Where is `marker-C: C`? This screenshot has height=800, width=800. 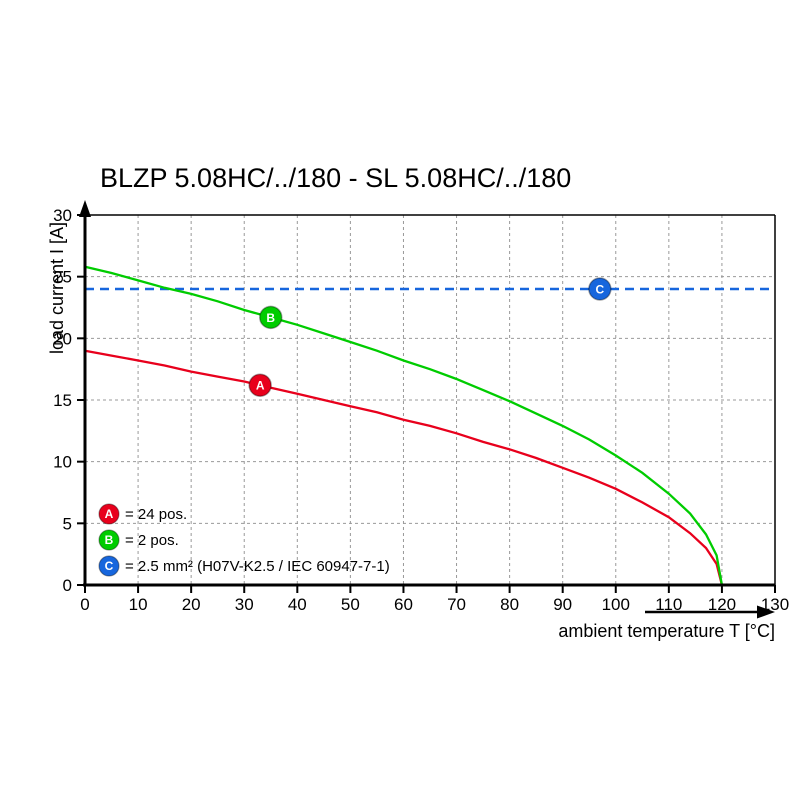 marker-C: C is located at coordinates (600, 289).